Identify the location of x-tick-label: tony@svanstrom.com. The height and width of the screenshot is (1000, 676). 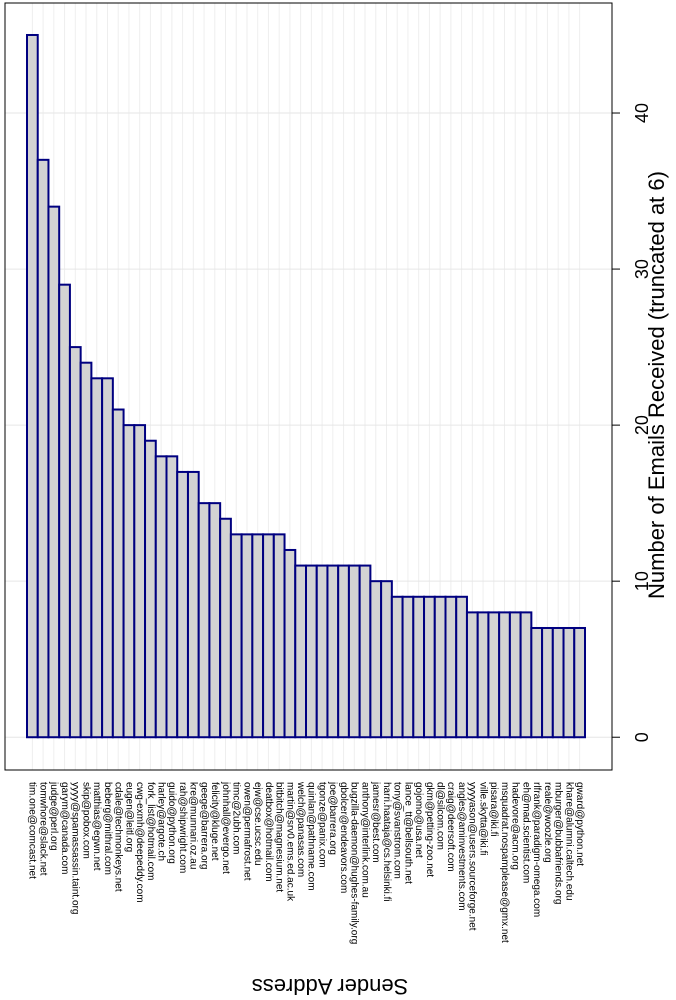
(397, 830).